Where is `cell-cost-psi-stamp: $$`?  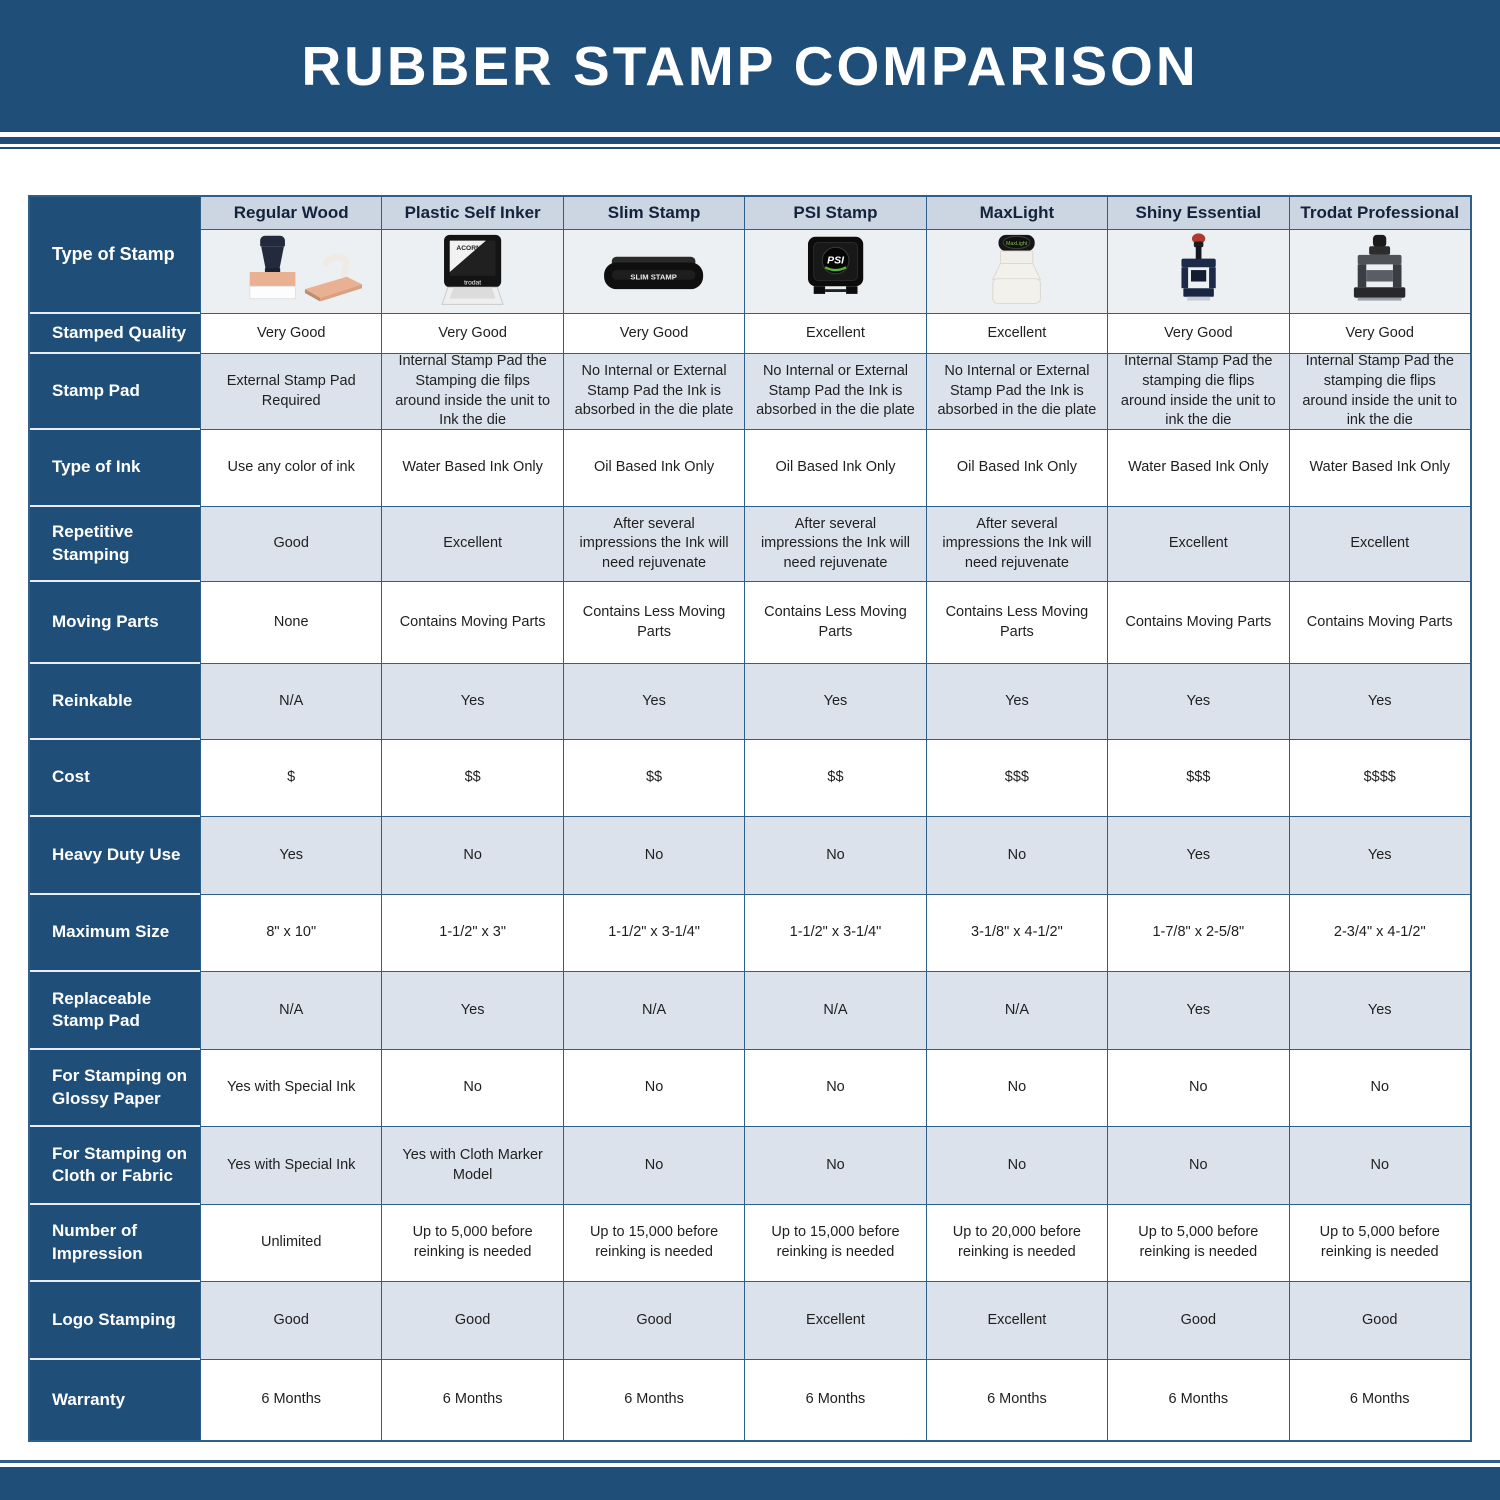
cell-cost-psi-stamp: $$ is located at coordinates (835, 778).